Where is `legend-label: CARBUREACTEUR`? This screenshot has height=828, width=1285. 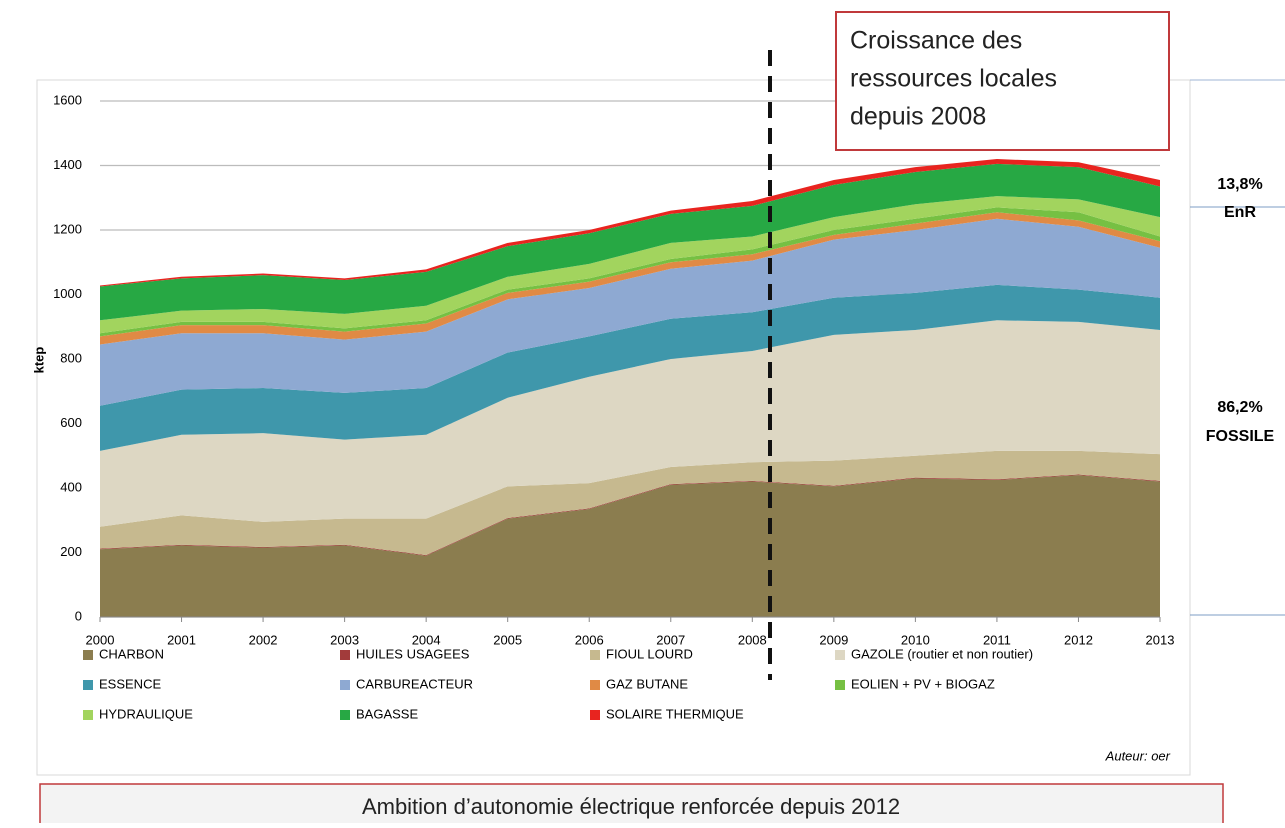
legend-label: CARBUREACTEUR is located at coordinates (414, 683).